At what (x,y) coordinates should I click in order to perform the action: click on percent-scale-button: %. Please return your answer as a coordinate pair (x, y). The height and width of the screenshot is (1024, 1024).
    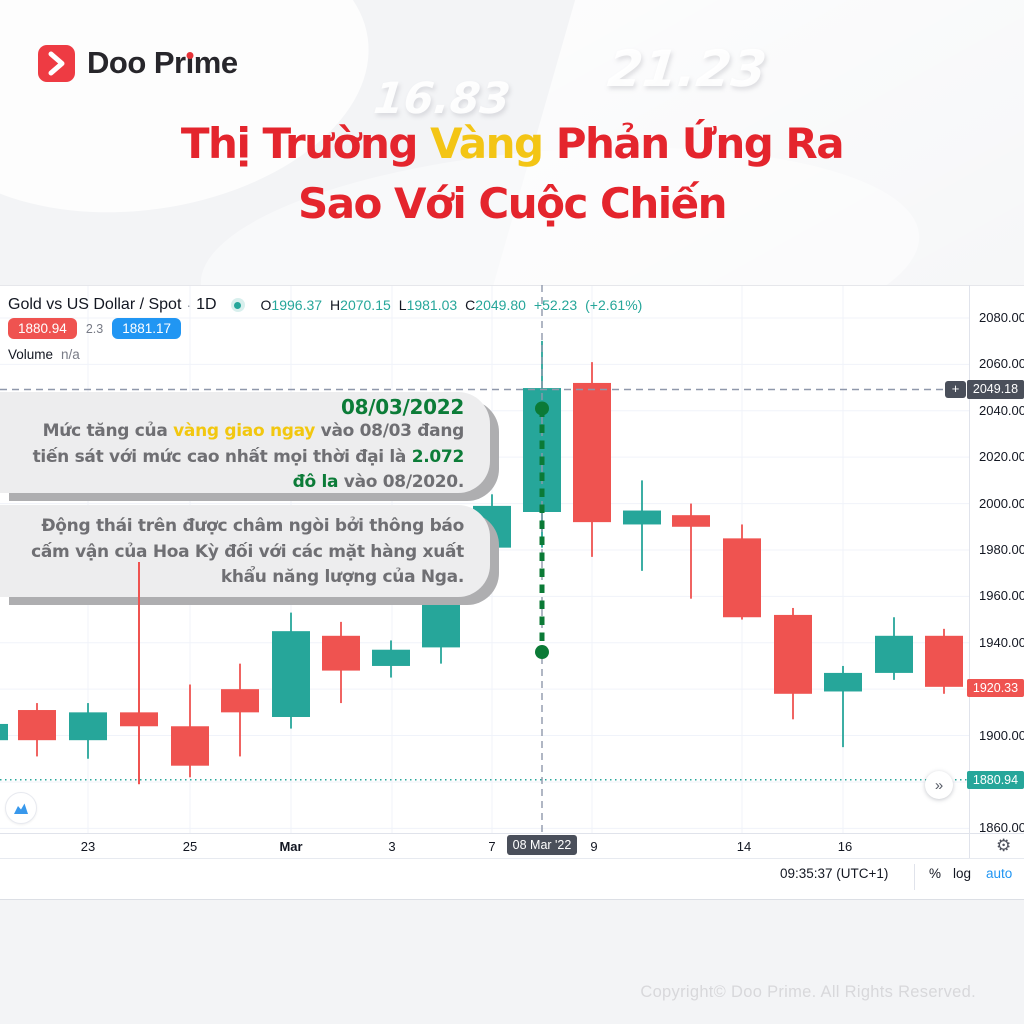
    Looking at the image, I should click on (935, 873).